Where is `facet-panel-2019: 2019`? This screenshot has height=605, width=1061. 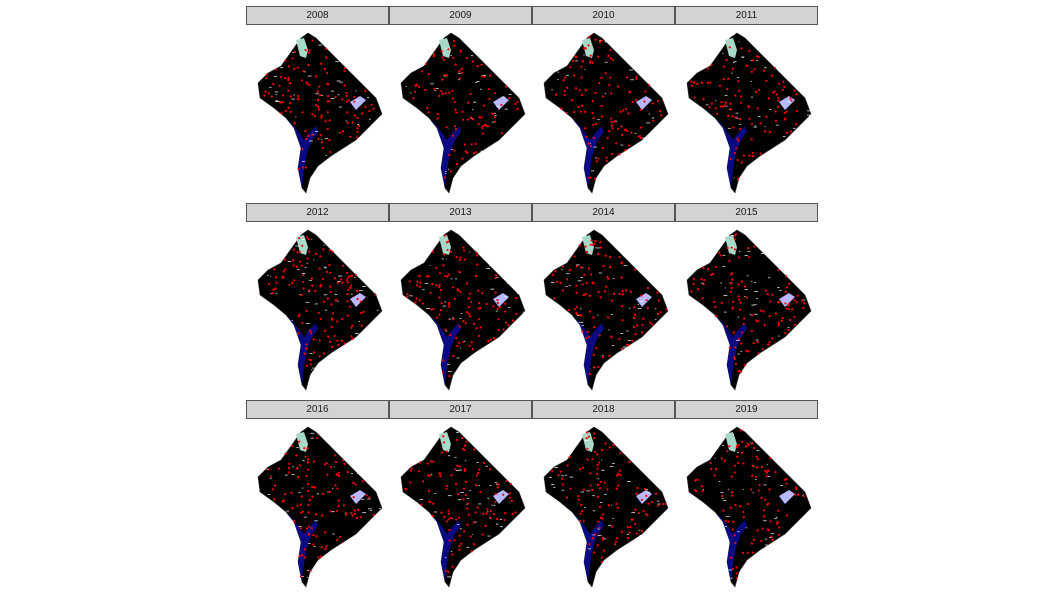 facet-panel-2019: 2019 is located at coordinates (746, 498).